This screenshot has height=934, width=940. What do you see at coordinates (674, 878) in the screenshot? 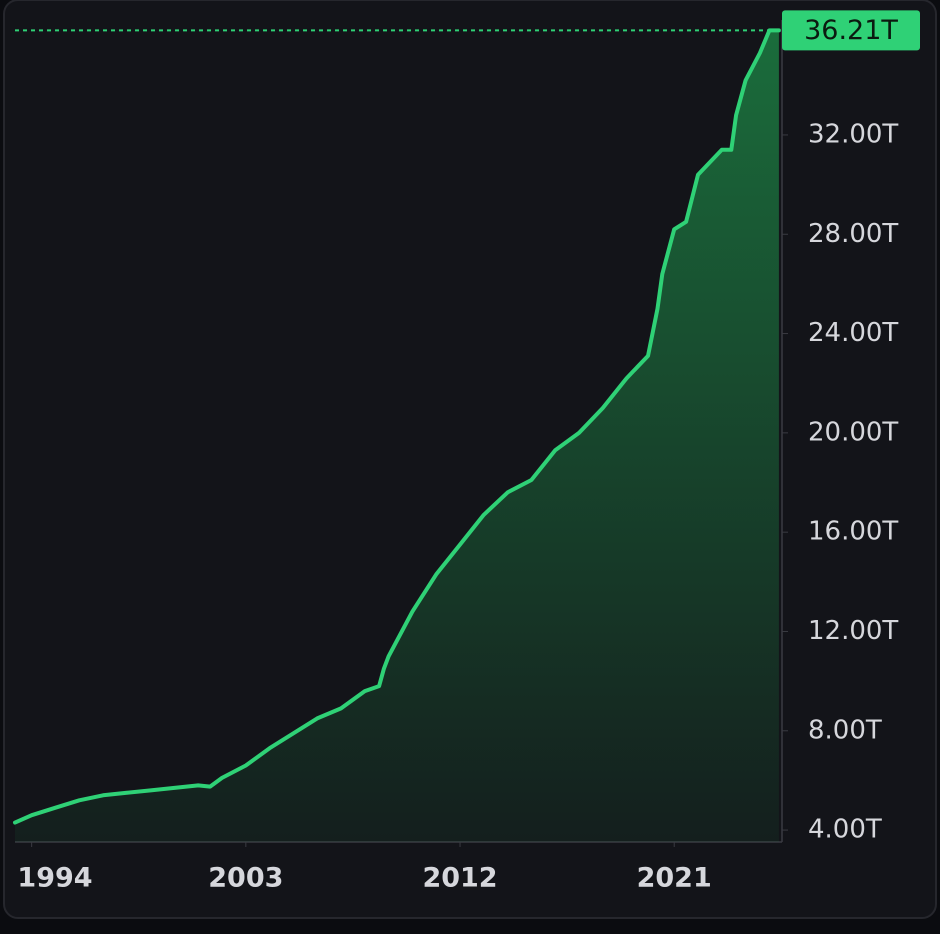
I see `x-tick-label: 2021` at bounding box center [674, 878].